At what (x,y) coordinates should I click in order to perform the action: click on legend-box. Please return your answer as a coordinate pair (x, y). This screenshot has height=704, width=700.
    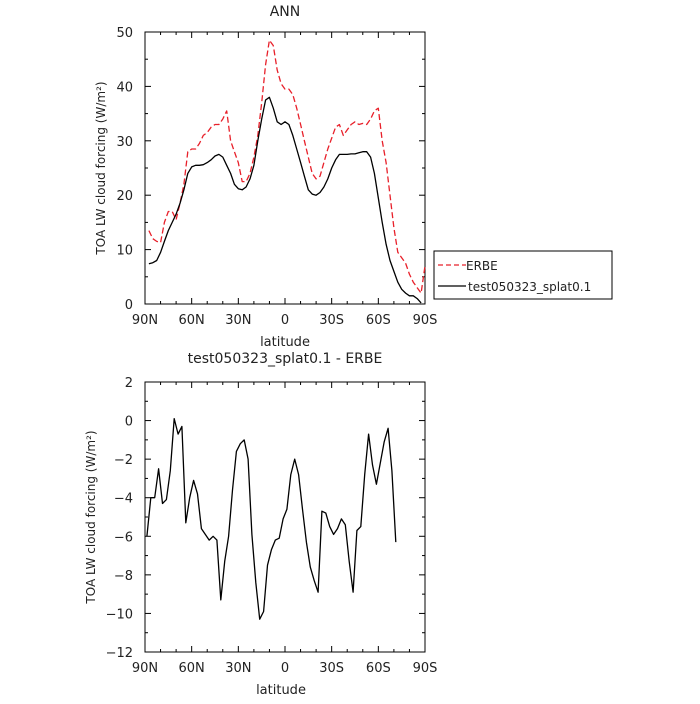
    Looking at the image, I should click on (523, 275).